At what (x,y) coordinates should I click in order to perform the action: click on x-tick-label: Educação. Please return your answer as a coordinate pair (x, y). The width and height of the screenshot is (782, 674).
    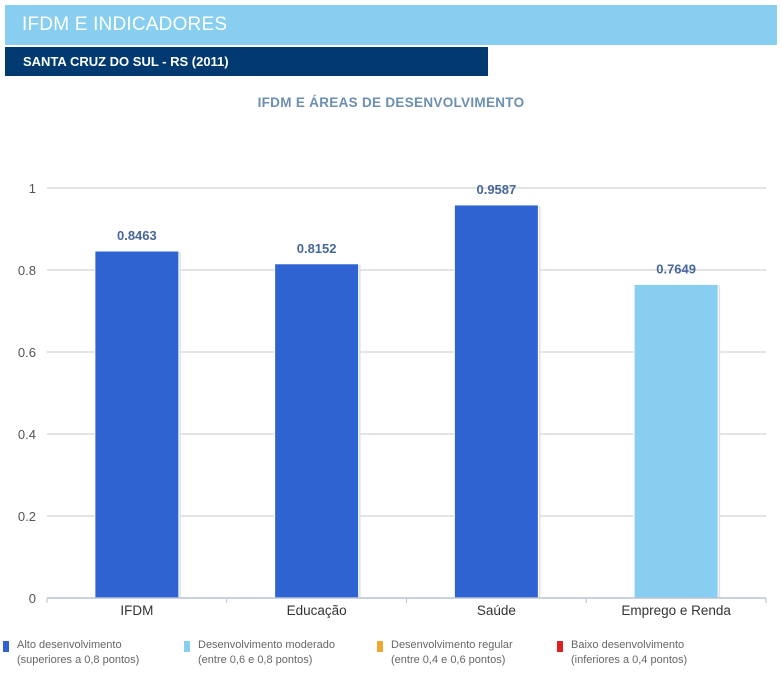
    Looking at the image, I should click on (317, 610).